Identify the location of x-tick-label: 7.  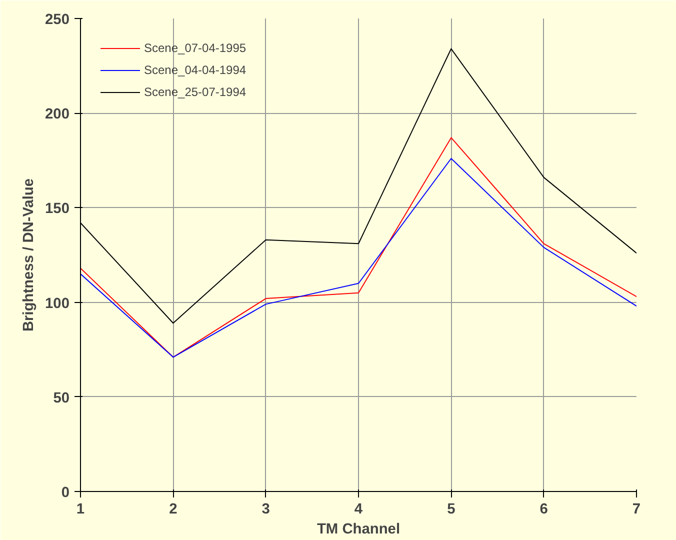
(636, 510).